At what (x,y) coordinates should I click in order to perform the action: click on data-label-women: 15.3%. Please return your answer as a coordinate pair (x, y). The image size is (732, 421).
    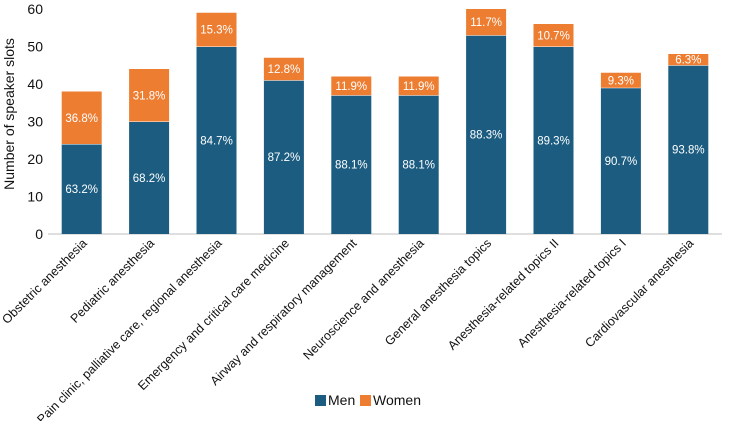
    Looking at the image, I should click on (216, 31).